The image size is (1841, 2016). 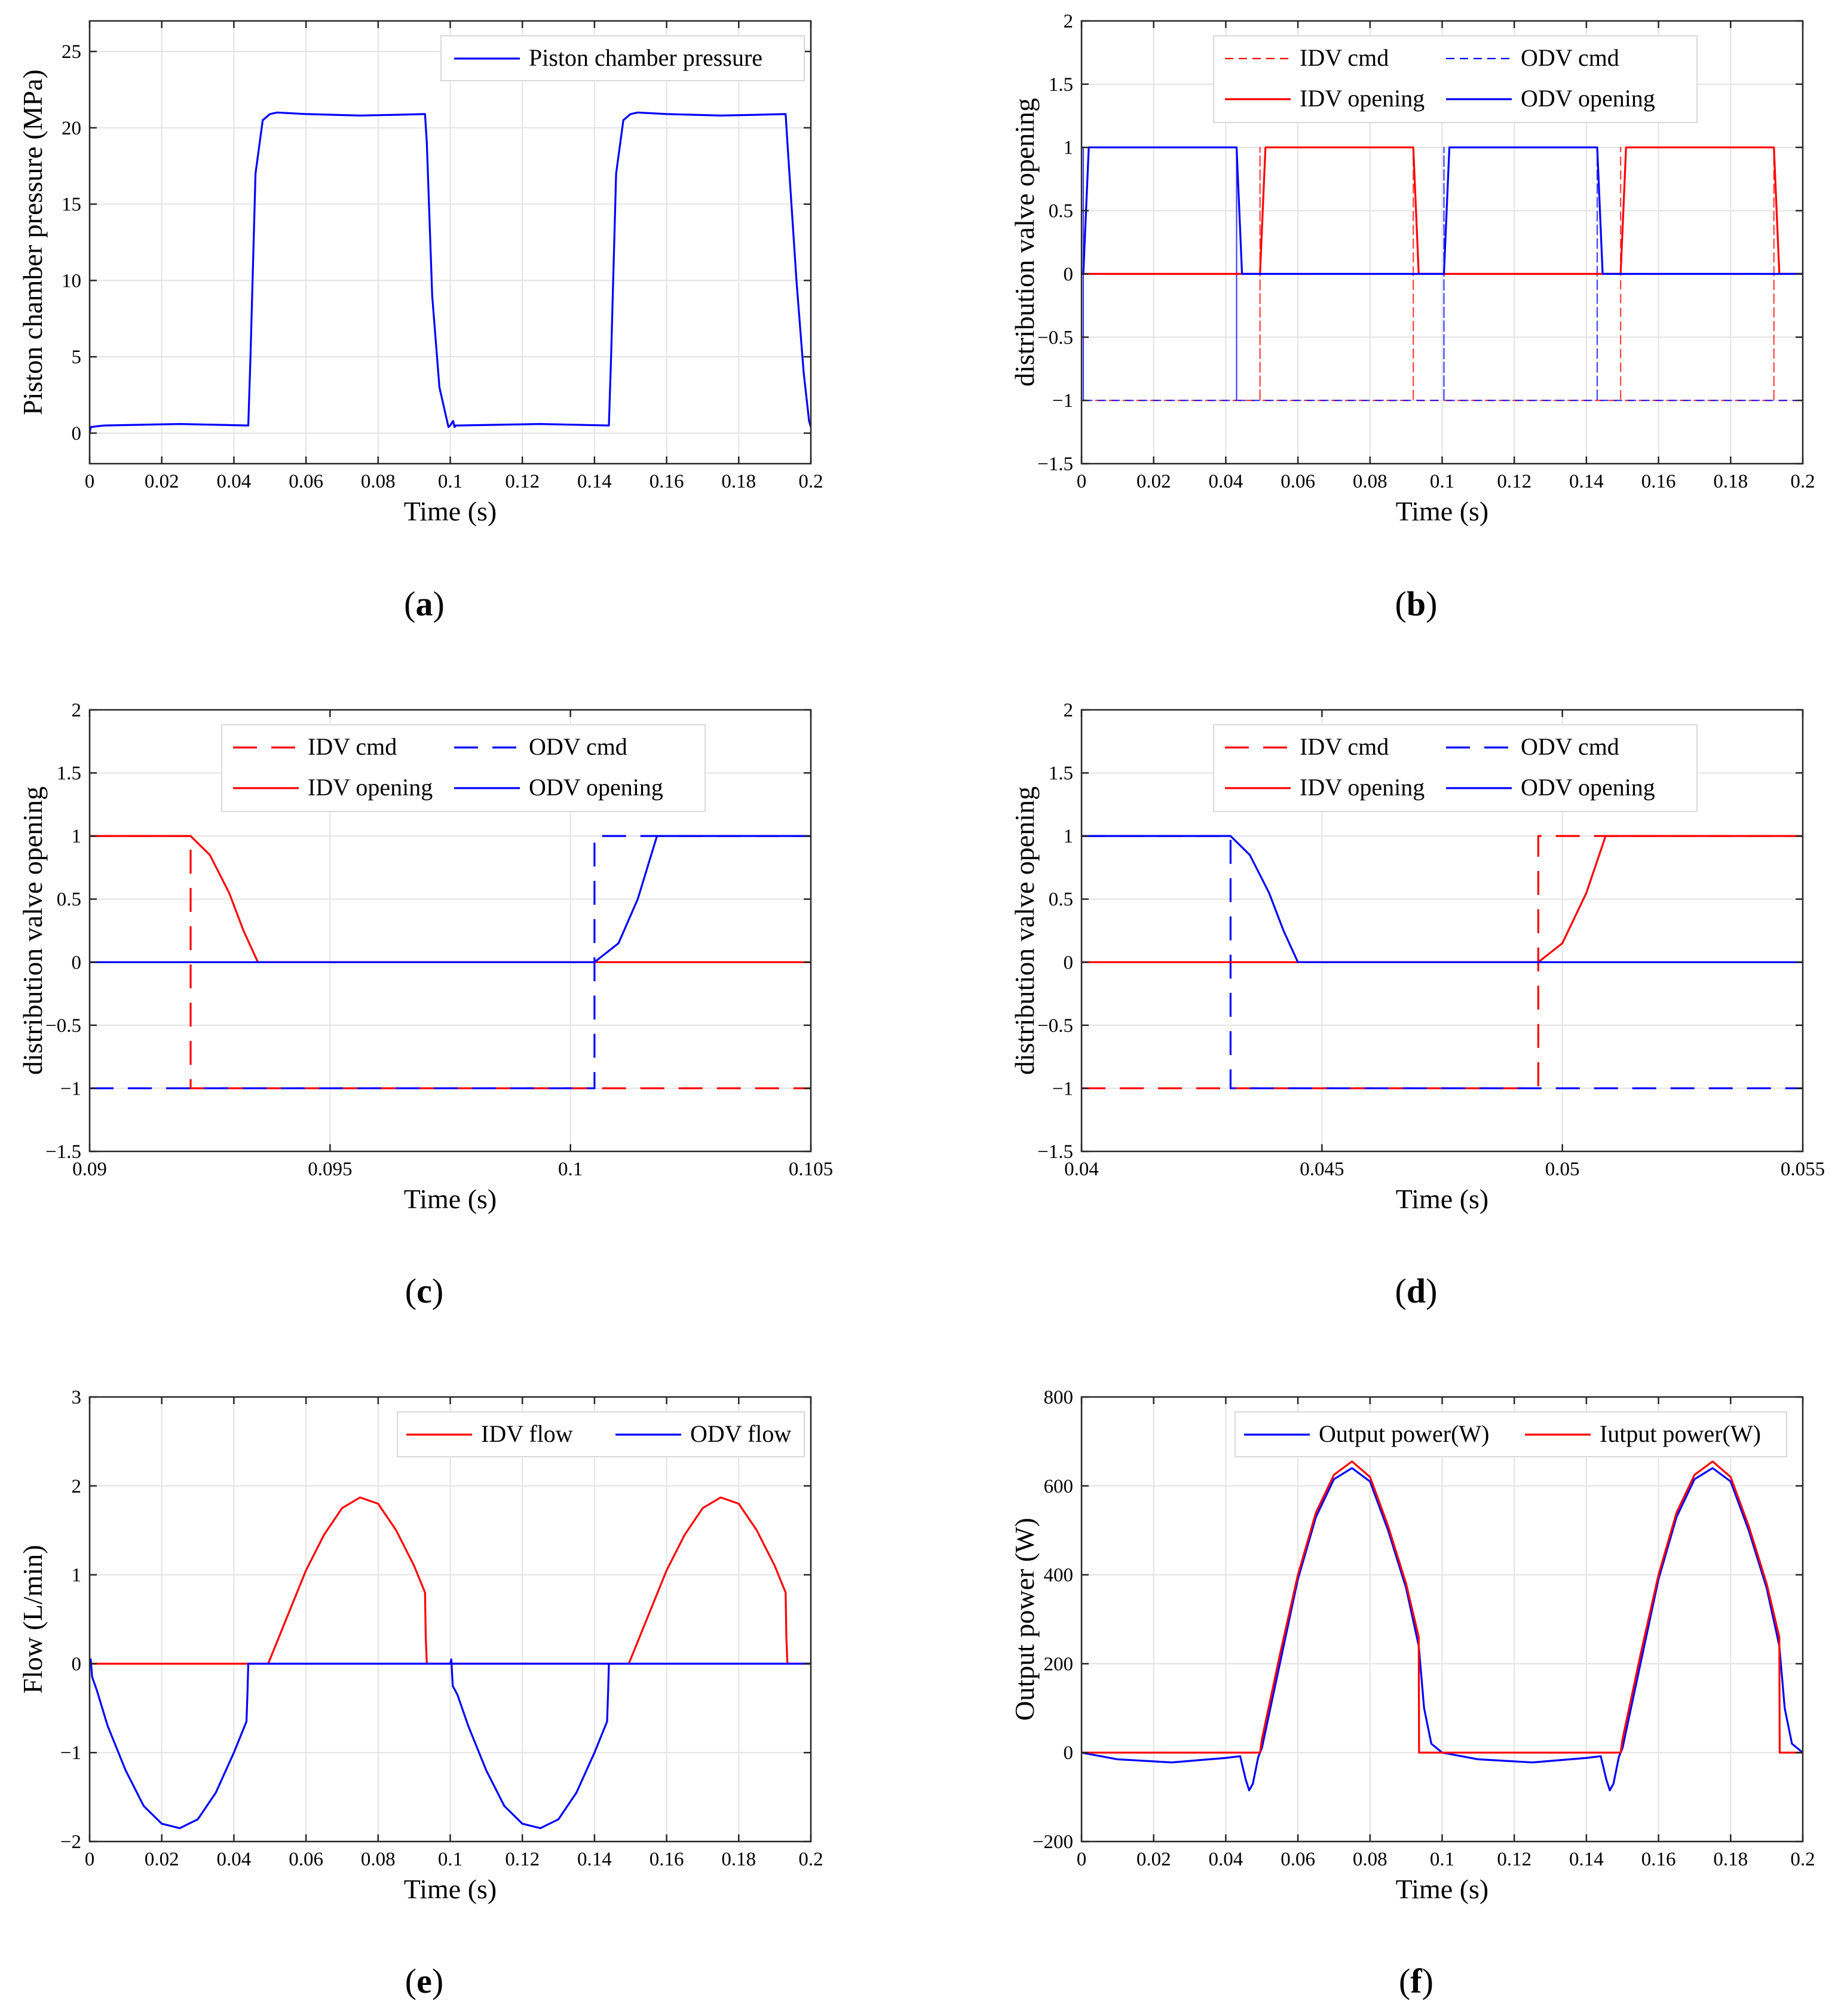 I want to click on series-line-odv-opening, so click(x=1442, y=899).